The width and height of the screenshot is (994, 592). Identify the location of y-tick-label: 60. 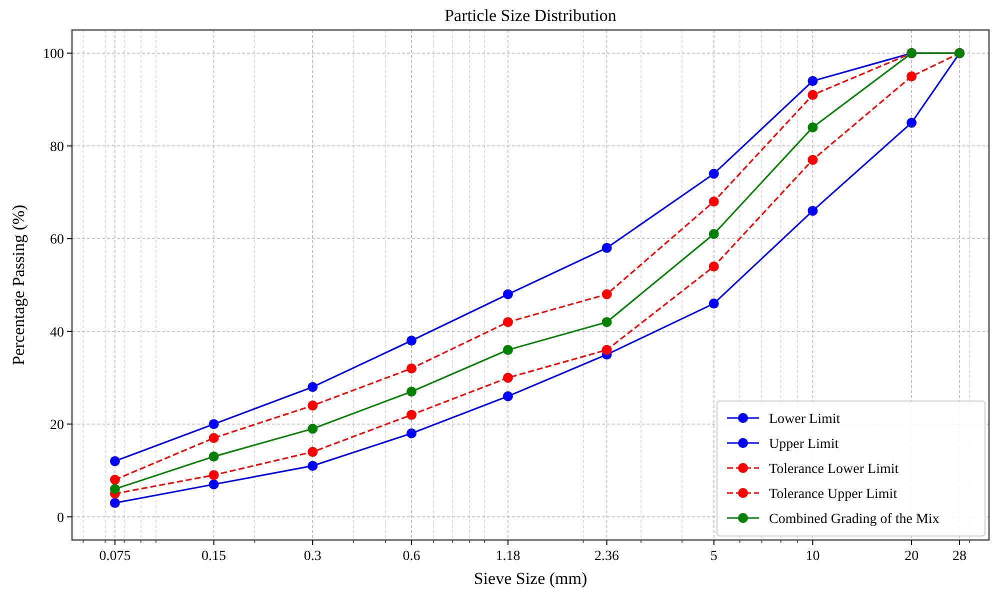
(57, 240).